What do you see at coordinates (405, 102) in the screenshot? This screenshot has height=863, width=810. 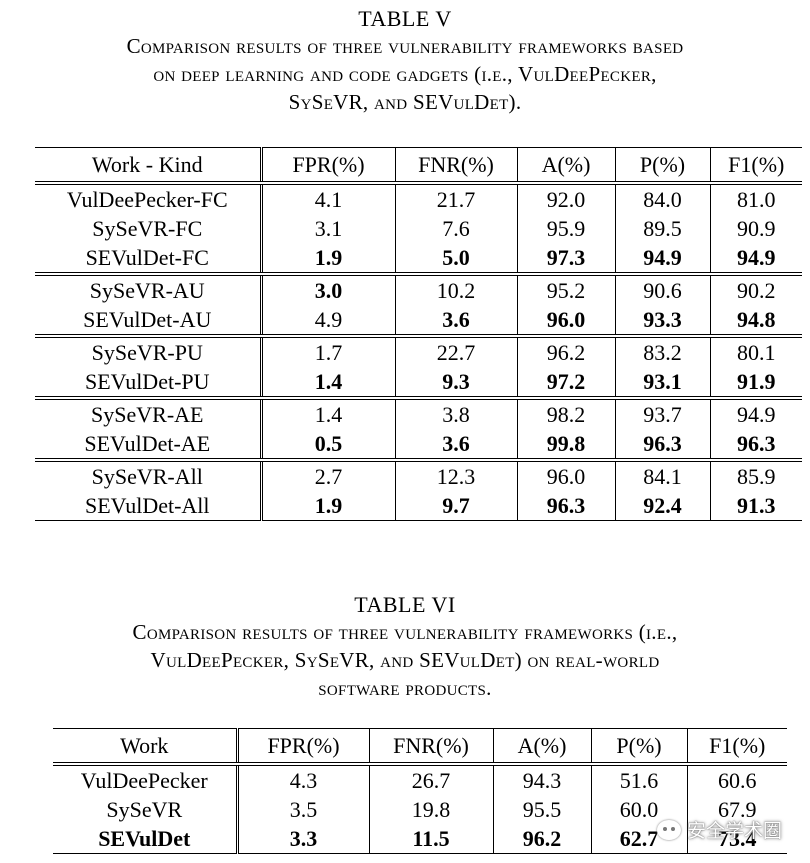 I see `table5-caption-line: SySeVR, and SEVulDet).` at bounding box center [405, 102].